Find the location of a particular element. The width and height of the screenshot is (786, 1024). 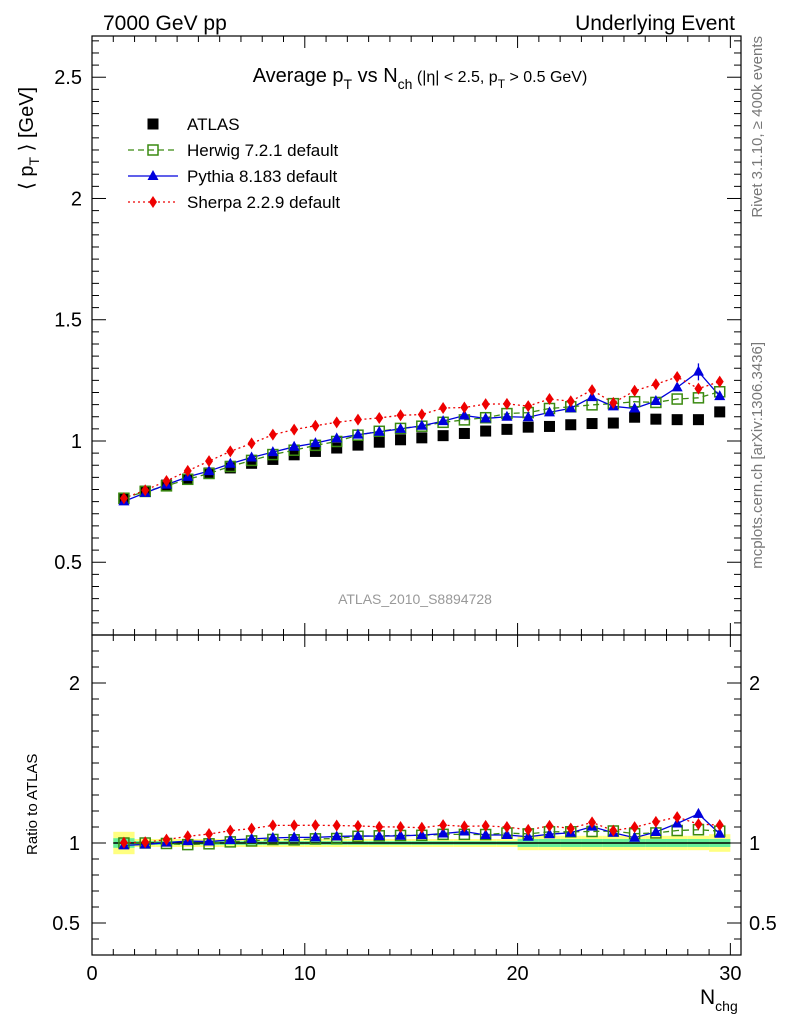

y-axis-label-main: ⟨ pT ⟩ [GeV] is located at coordinates (29, 138).